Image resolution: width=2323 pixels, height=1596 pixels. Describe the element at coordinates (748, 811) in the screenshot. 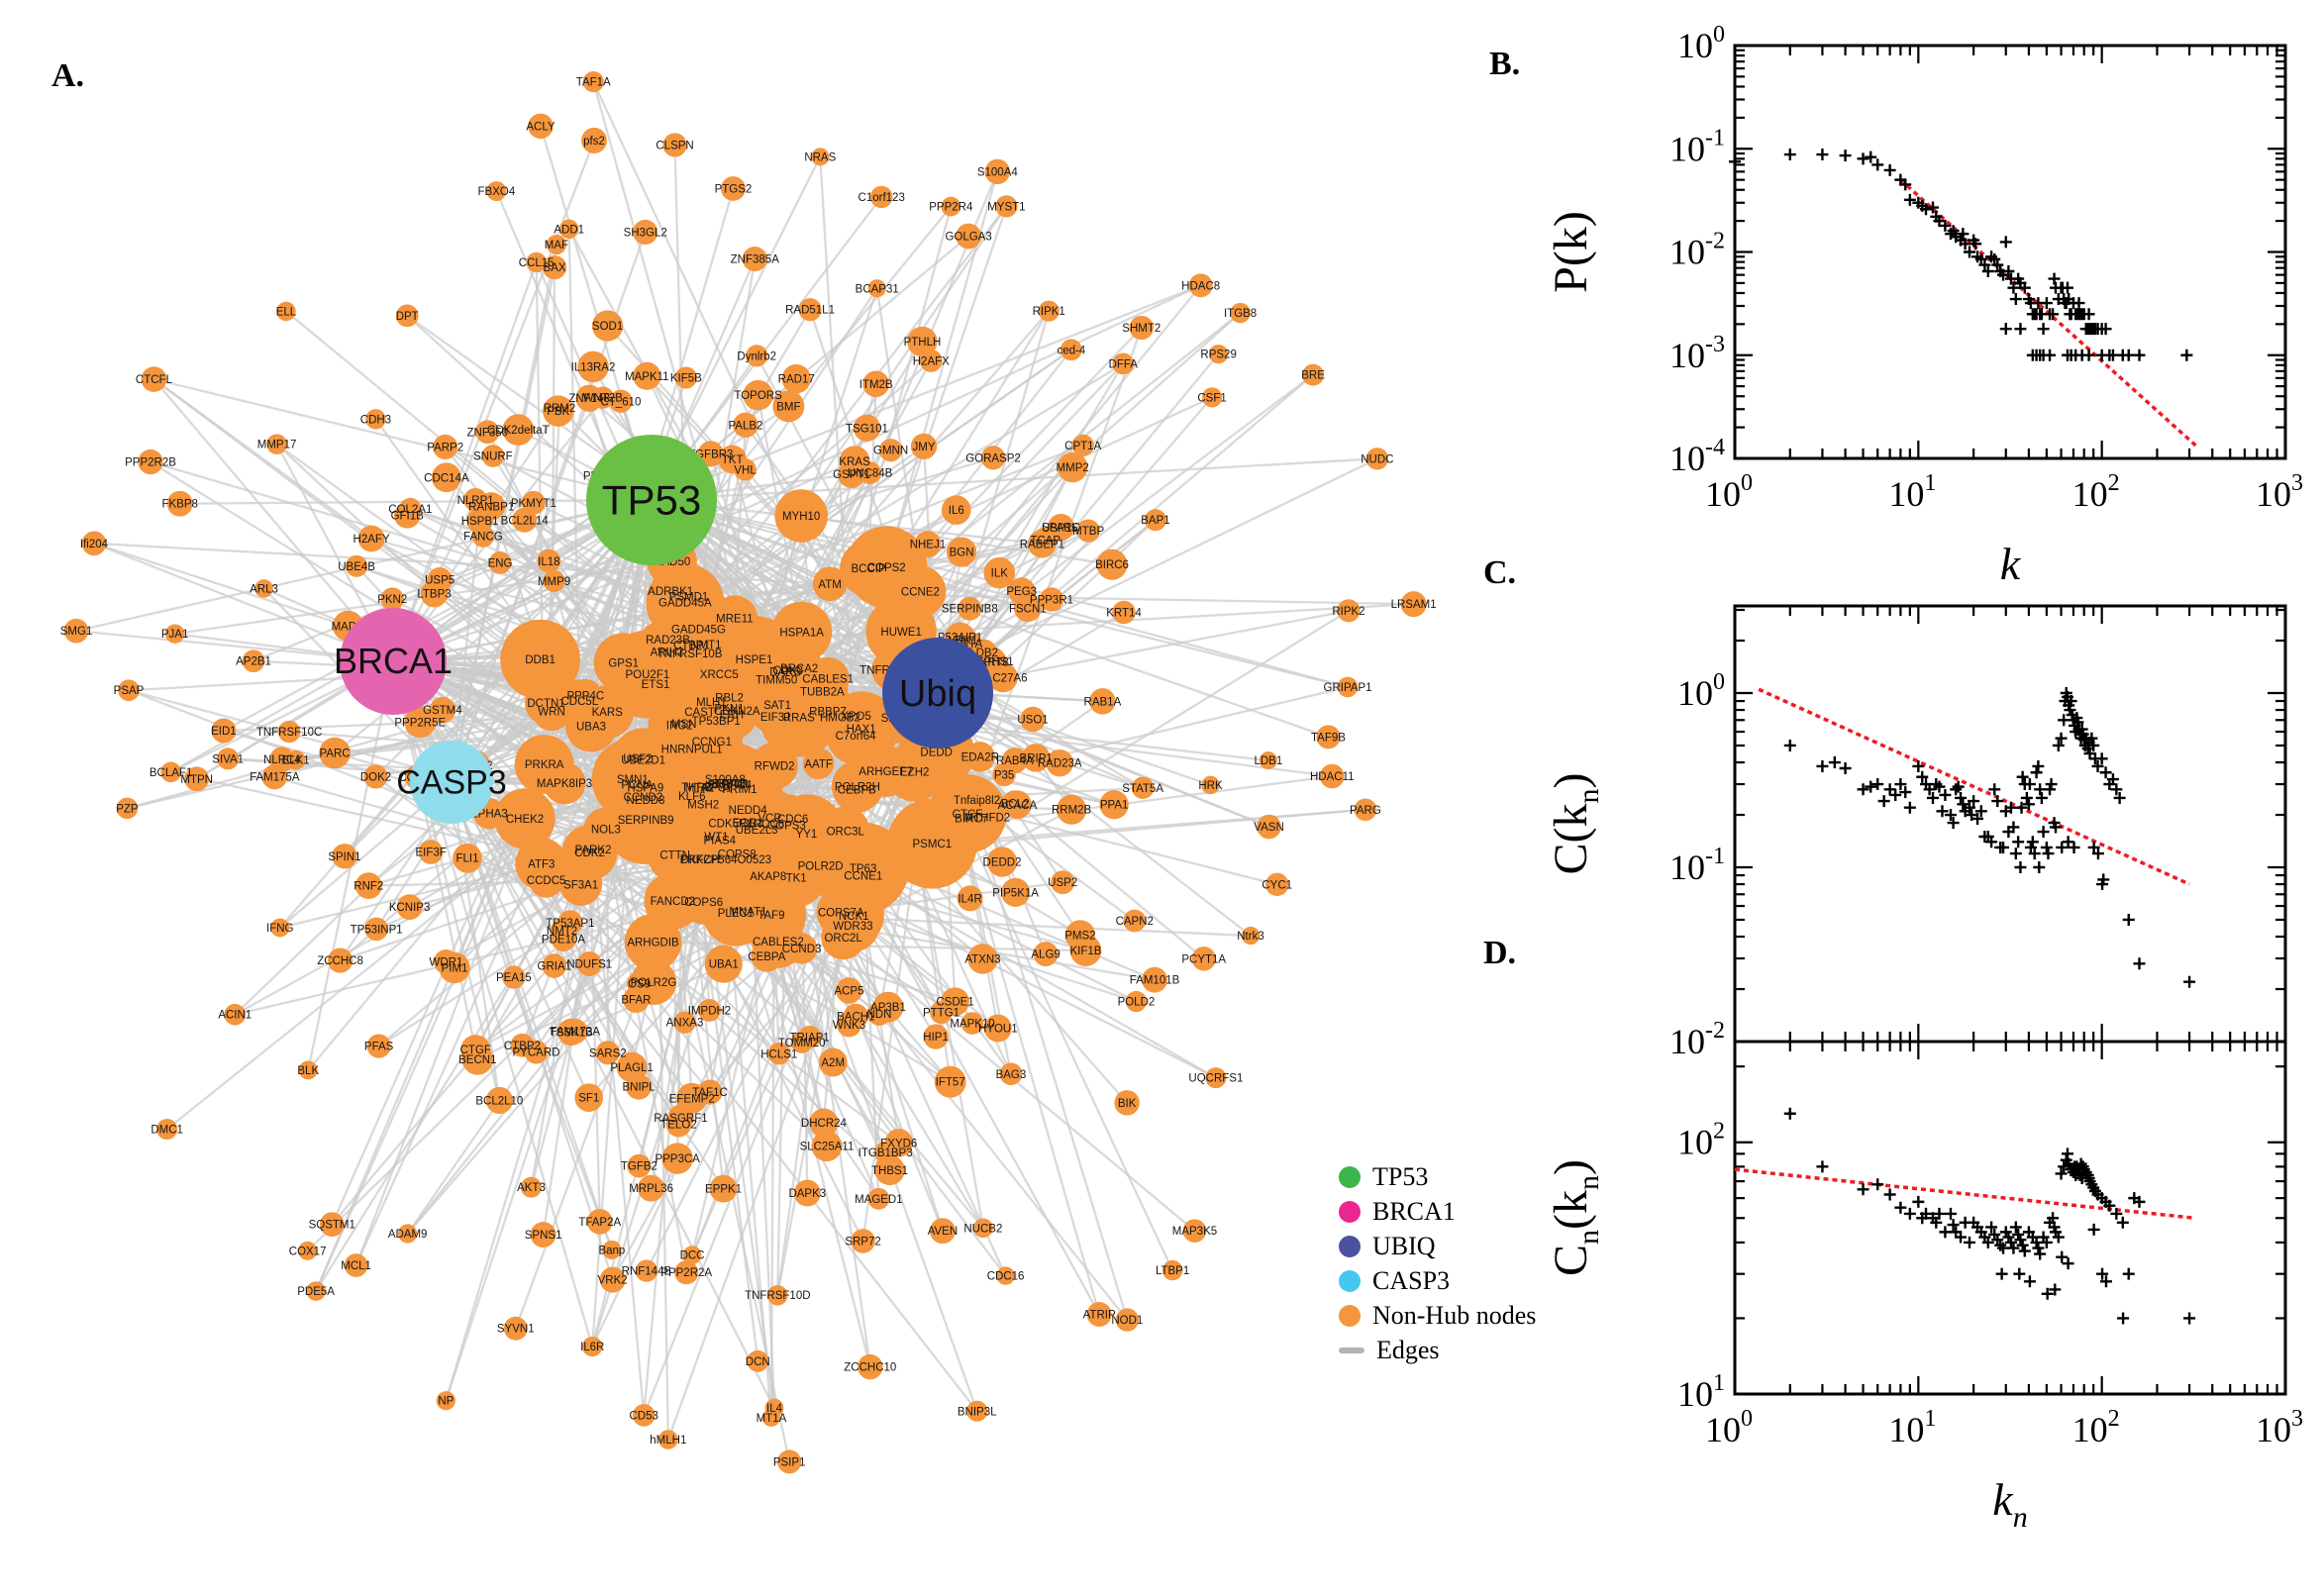

I see `network-node-label: NEDD4` at that location.